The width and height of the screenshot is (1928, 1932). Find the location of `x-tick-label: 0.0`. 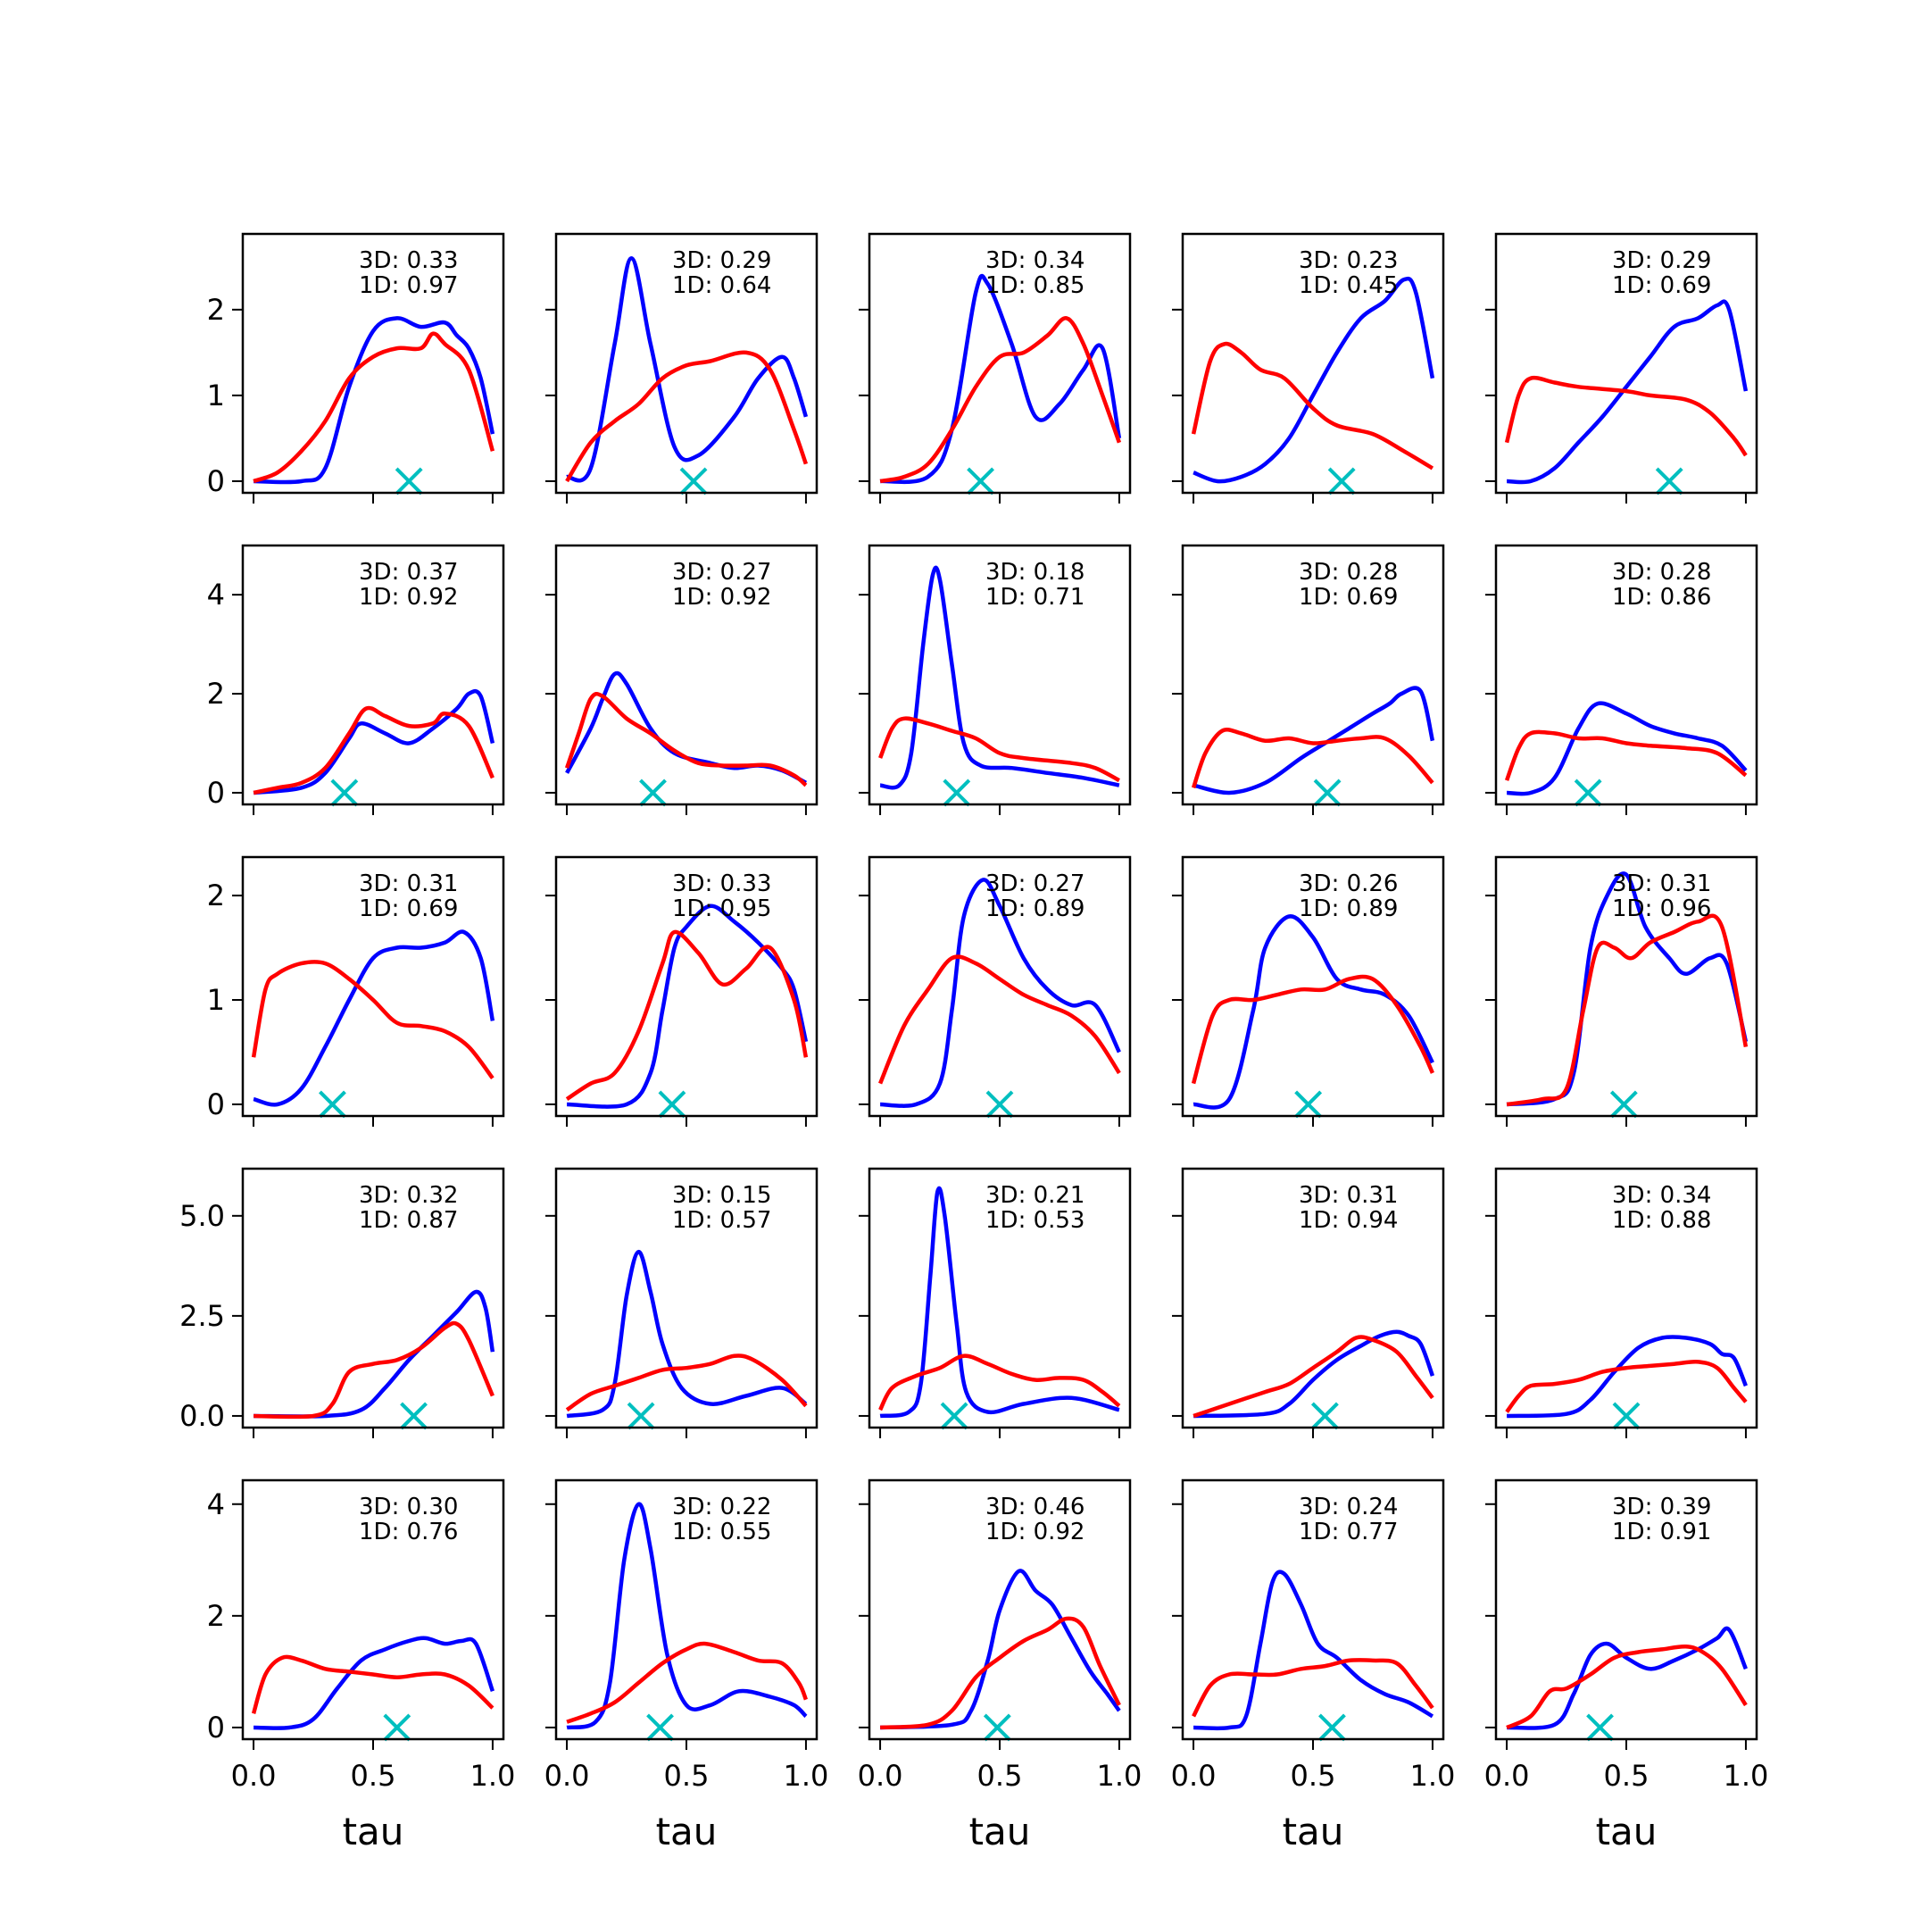

x-tick-label: 0.0 is located at coordinates (567, 1776).